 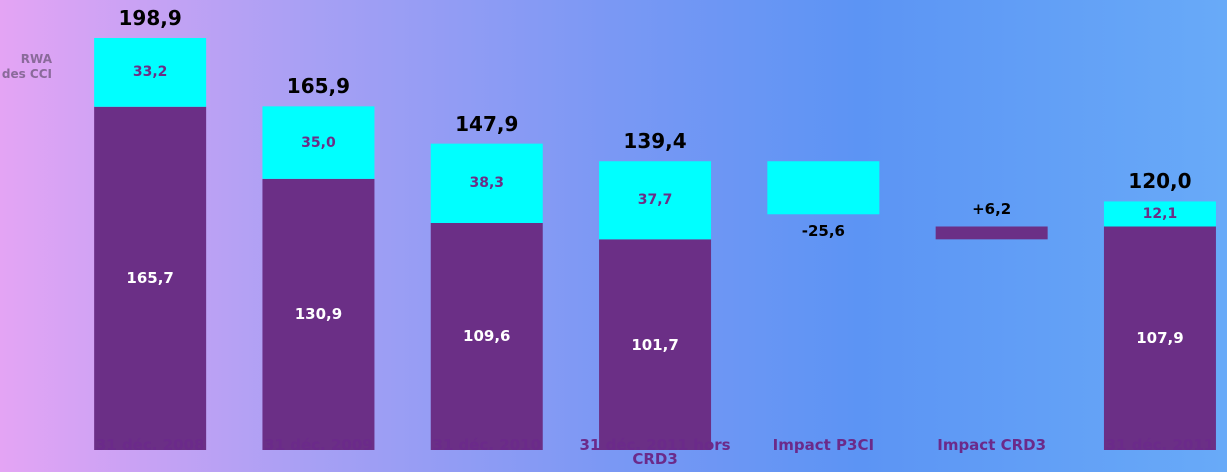 What do you see at coordinates (823, 445) in the screenshot?
I see `x-tick-label: Impact P3CI` at bounding box center [823, 445].